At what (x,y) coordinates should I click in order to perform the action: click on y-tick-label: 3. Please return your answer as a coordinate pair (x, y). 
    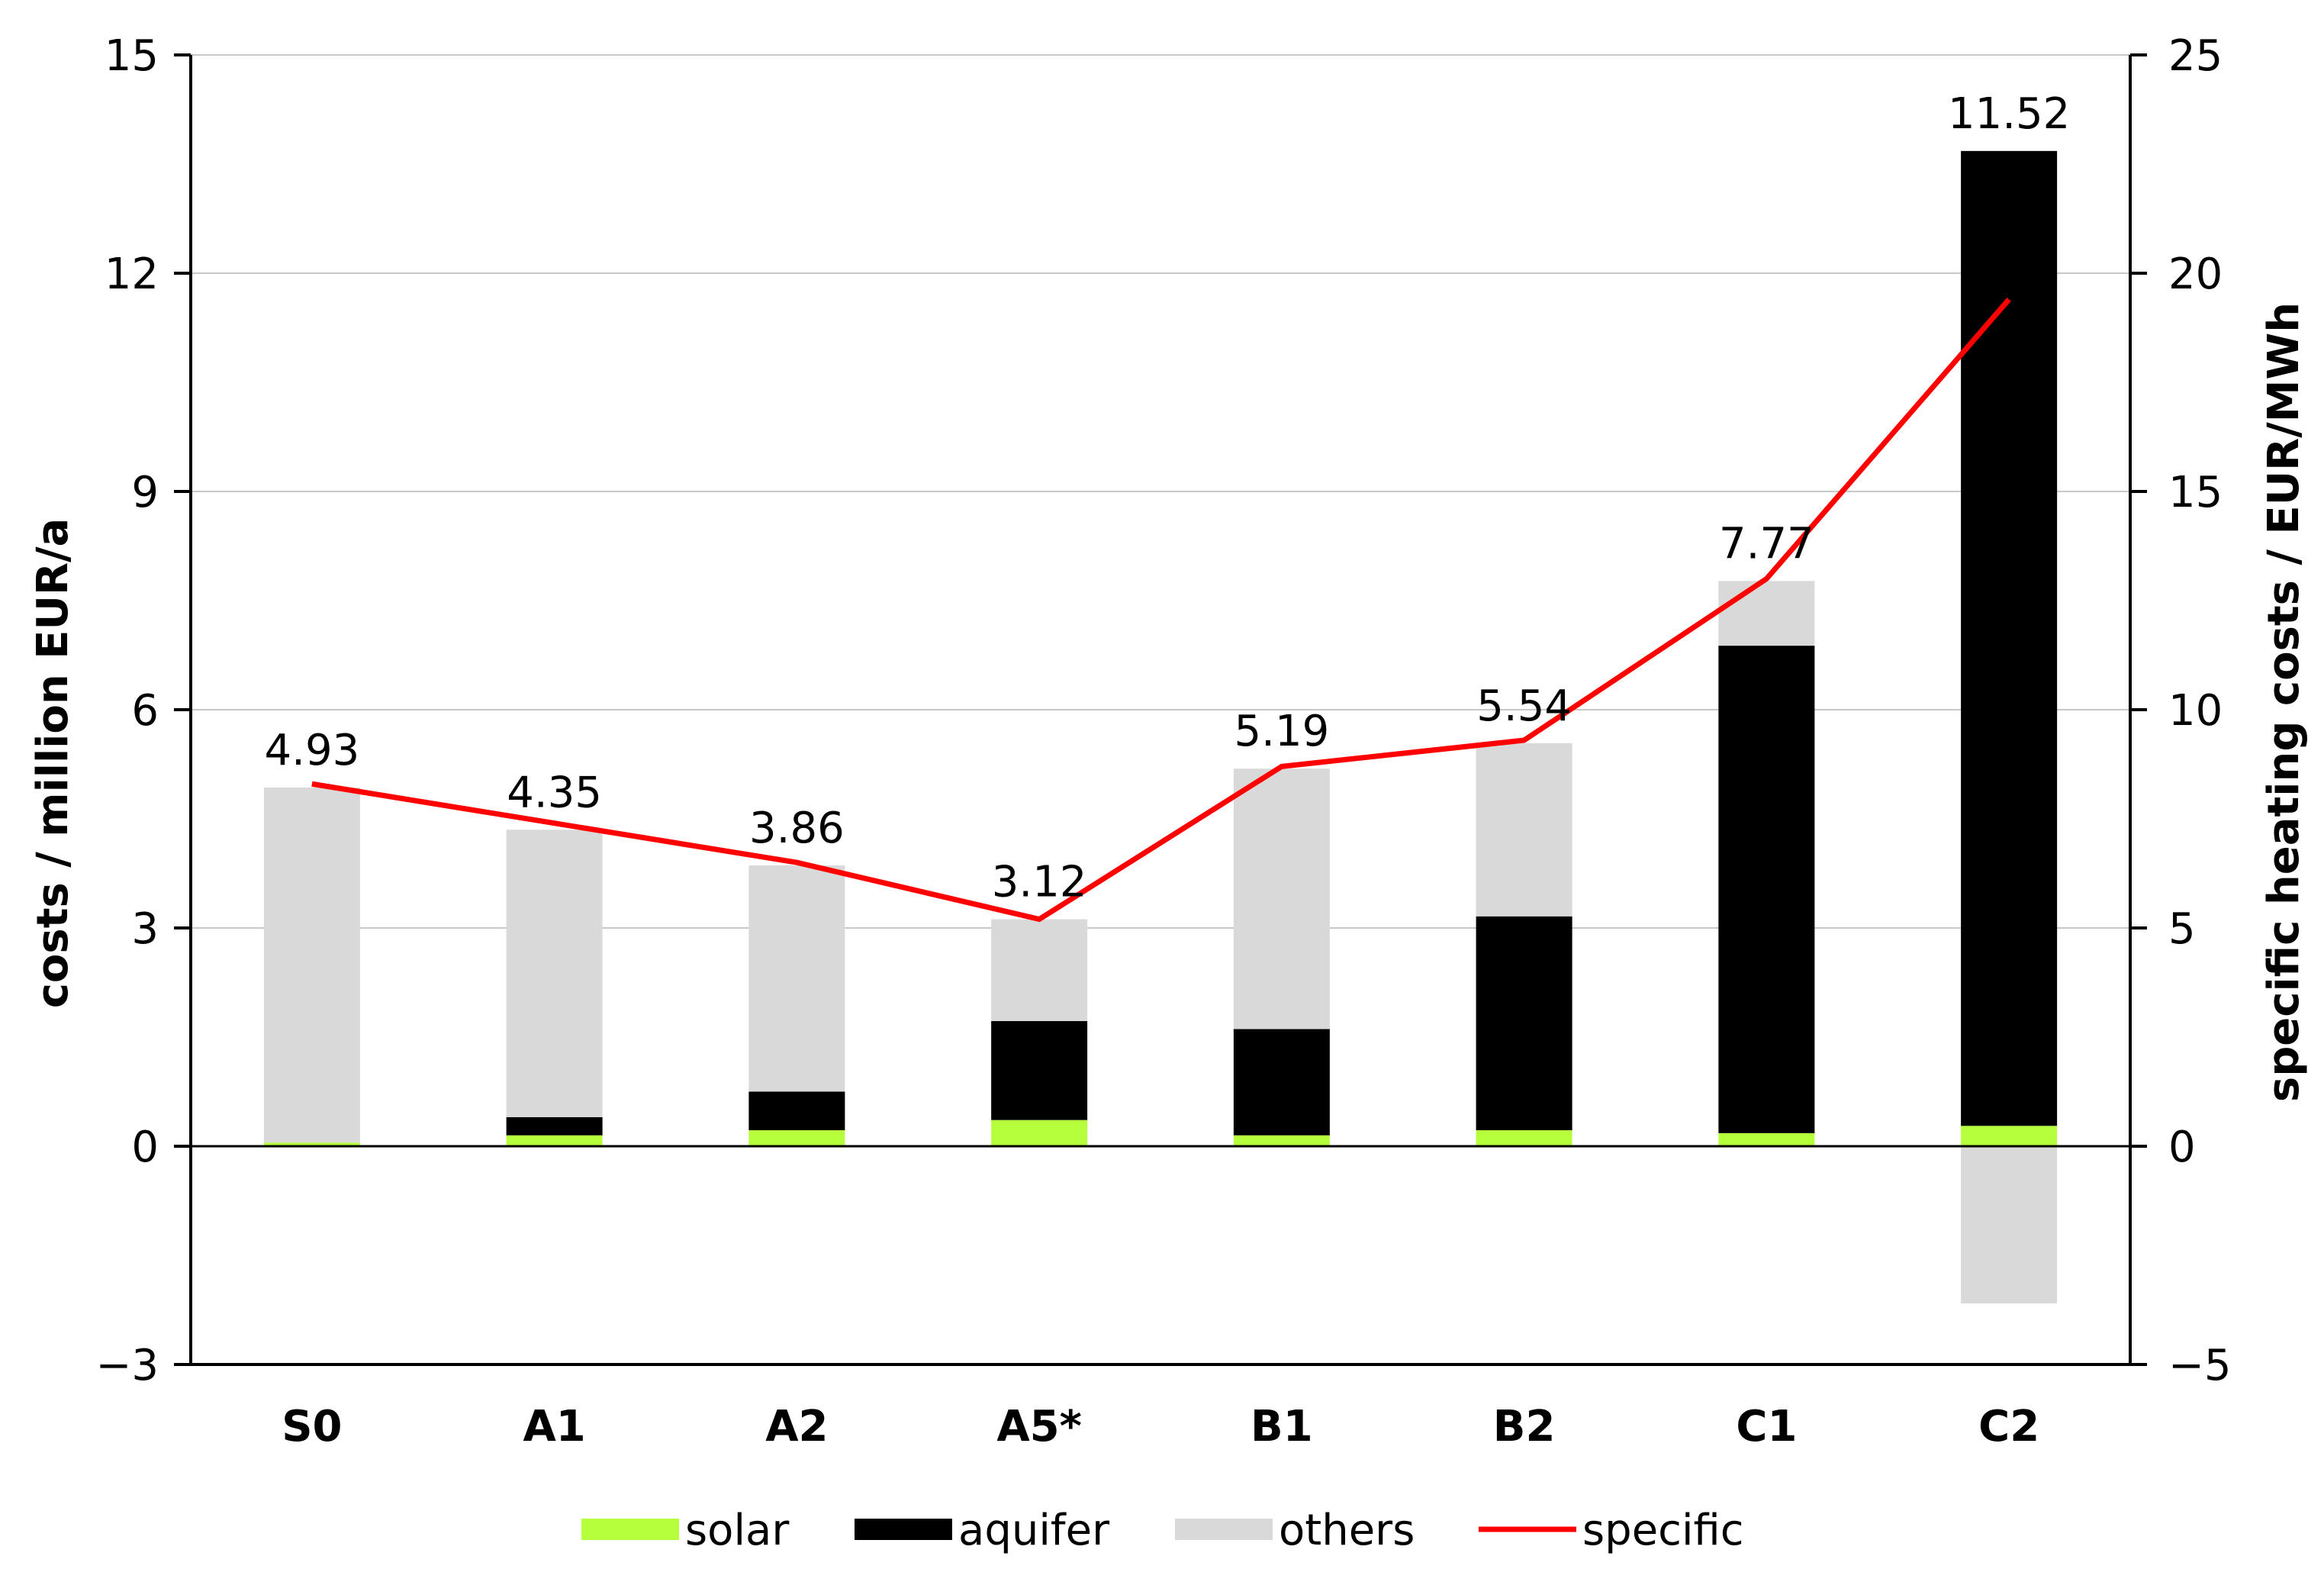
    Looking at the image, I should click on (145, 929).